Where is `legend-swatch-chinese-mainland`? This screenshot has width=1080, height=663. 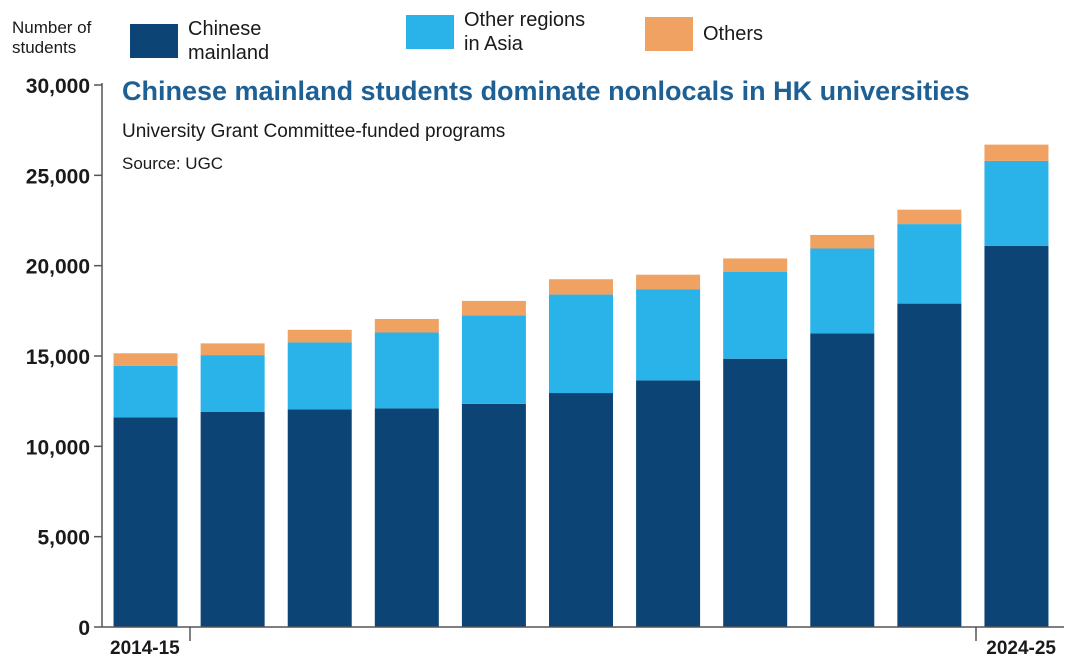
legend-swatch-chinese-mainland is located at coordinates (154, 41).